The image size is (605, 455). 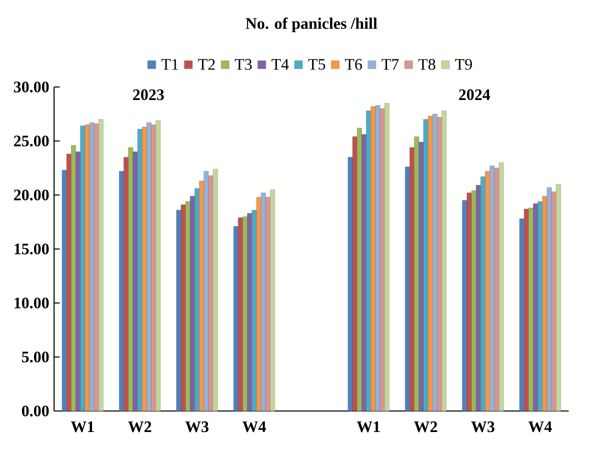 What do you see at coordinates (31, 303) in the screenshot?
I see `y-tick-label: 10.00` at bounding box center [31, 303].